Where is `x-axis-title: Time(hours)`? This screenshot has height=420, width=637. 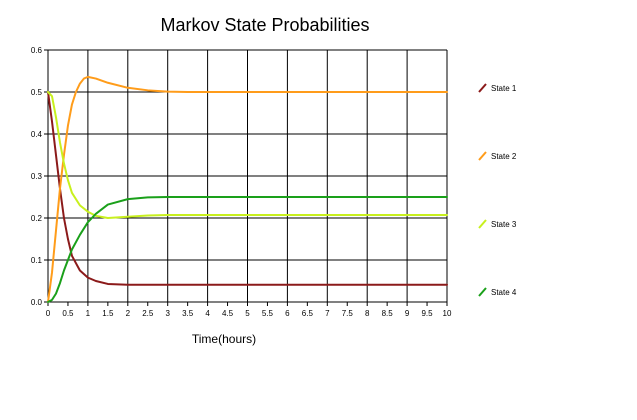
x-axis-title: Time(hours) is located at coordinates (224, 339).